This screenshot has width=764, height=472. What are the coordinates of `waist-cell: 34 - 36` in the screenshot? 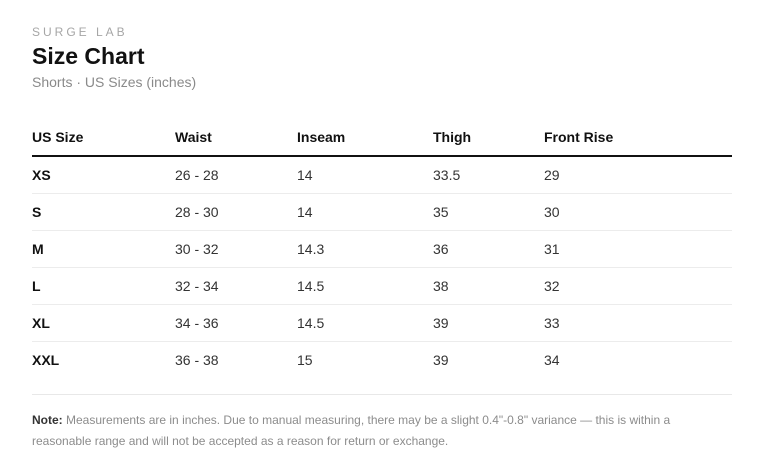 It's located at (236, 323).